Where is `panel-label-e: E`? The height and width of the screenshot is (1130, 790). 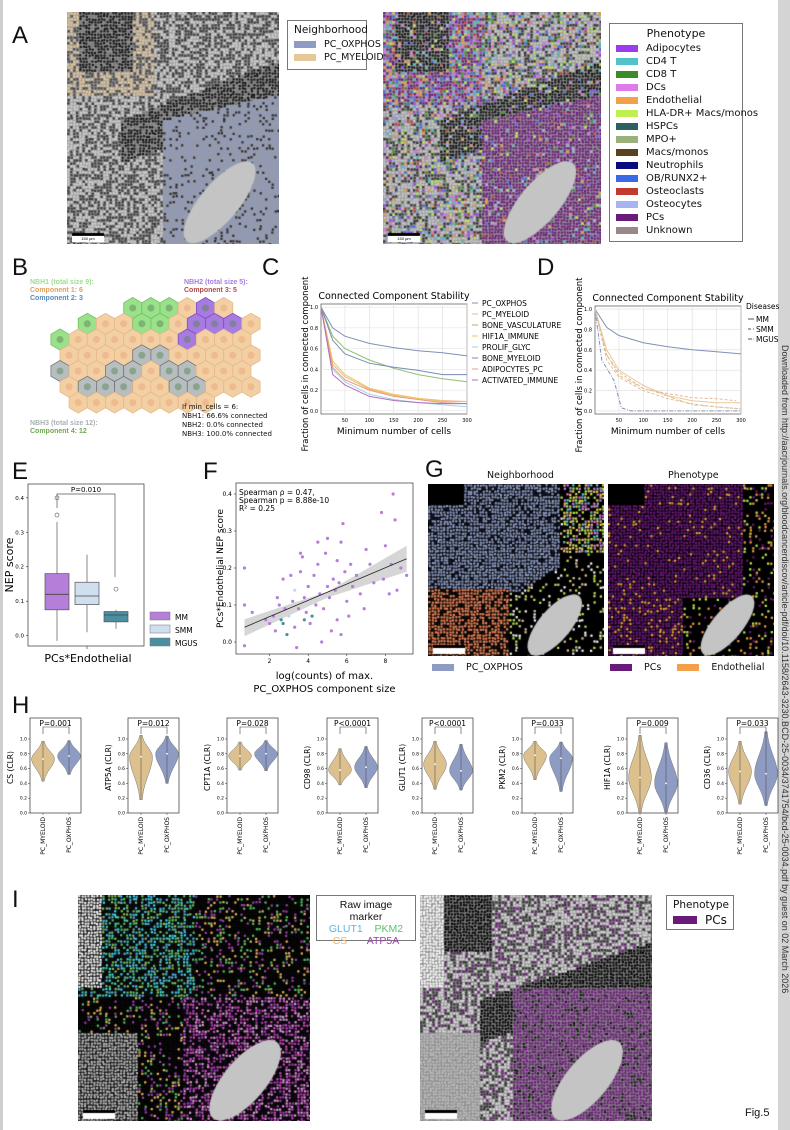
panel-label-e: E is located at coordinates (20, 471).